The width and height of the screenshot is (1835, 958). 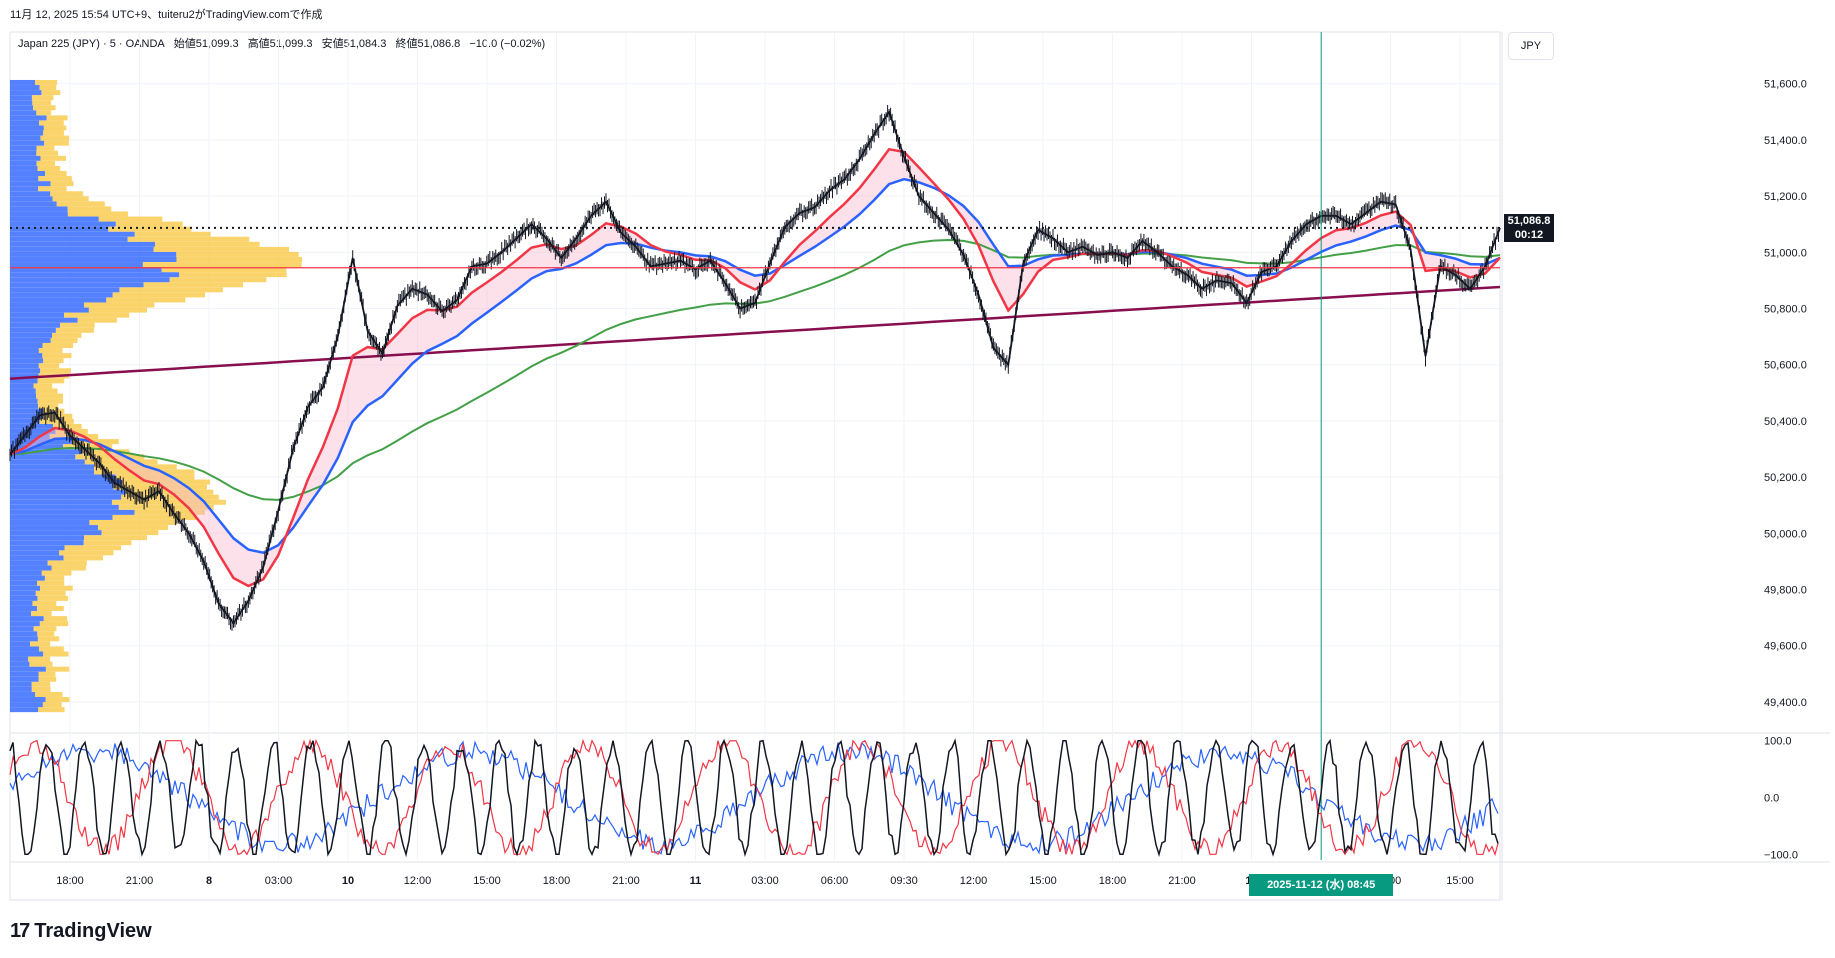 I want to click on time-tick-label: 06:00, so click(x=835, y=881).